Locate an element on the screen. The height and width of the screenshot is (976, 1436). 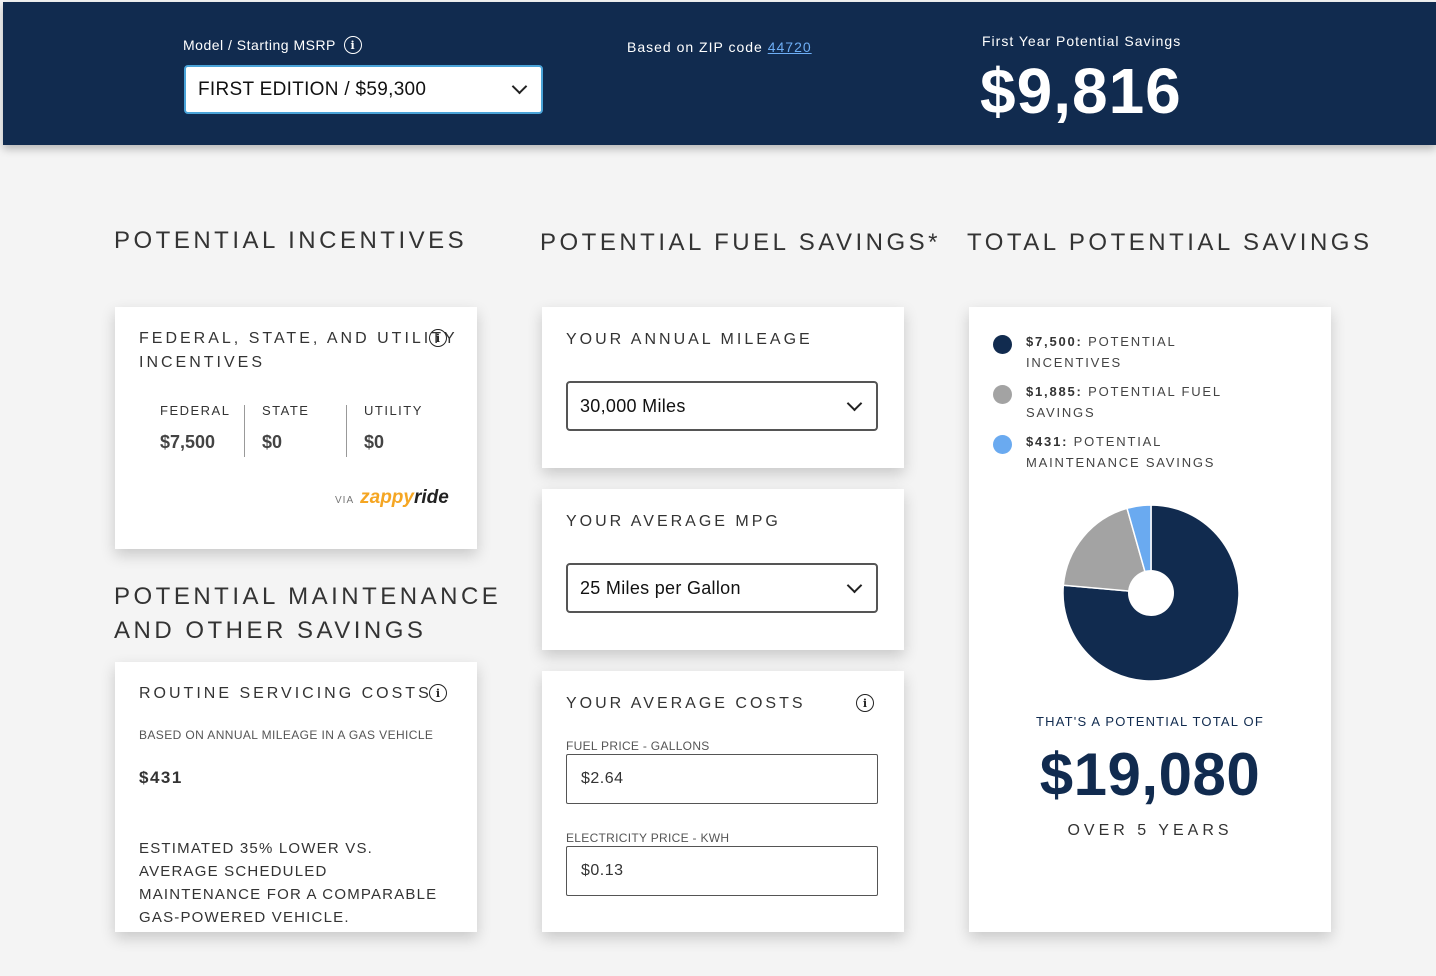
mileage-card: YOUR ANNUAL MILEAGE 30,000 Miles is located at coordinates (723, 387).